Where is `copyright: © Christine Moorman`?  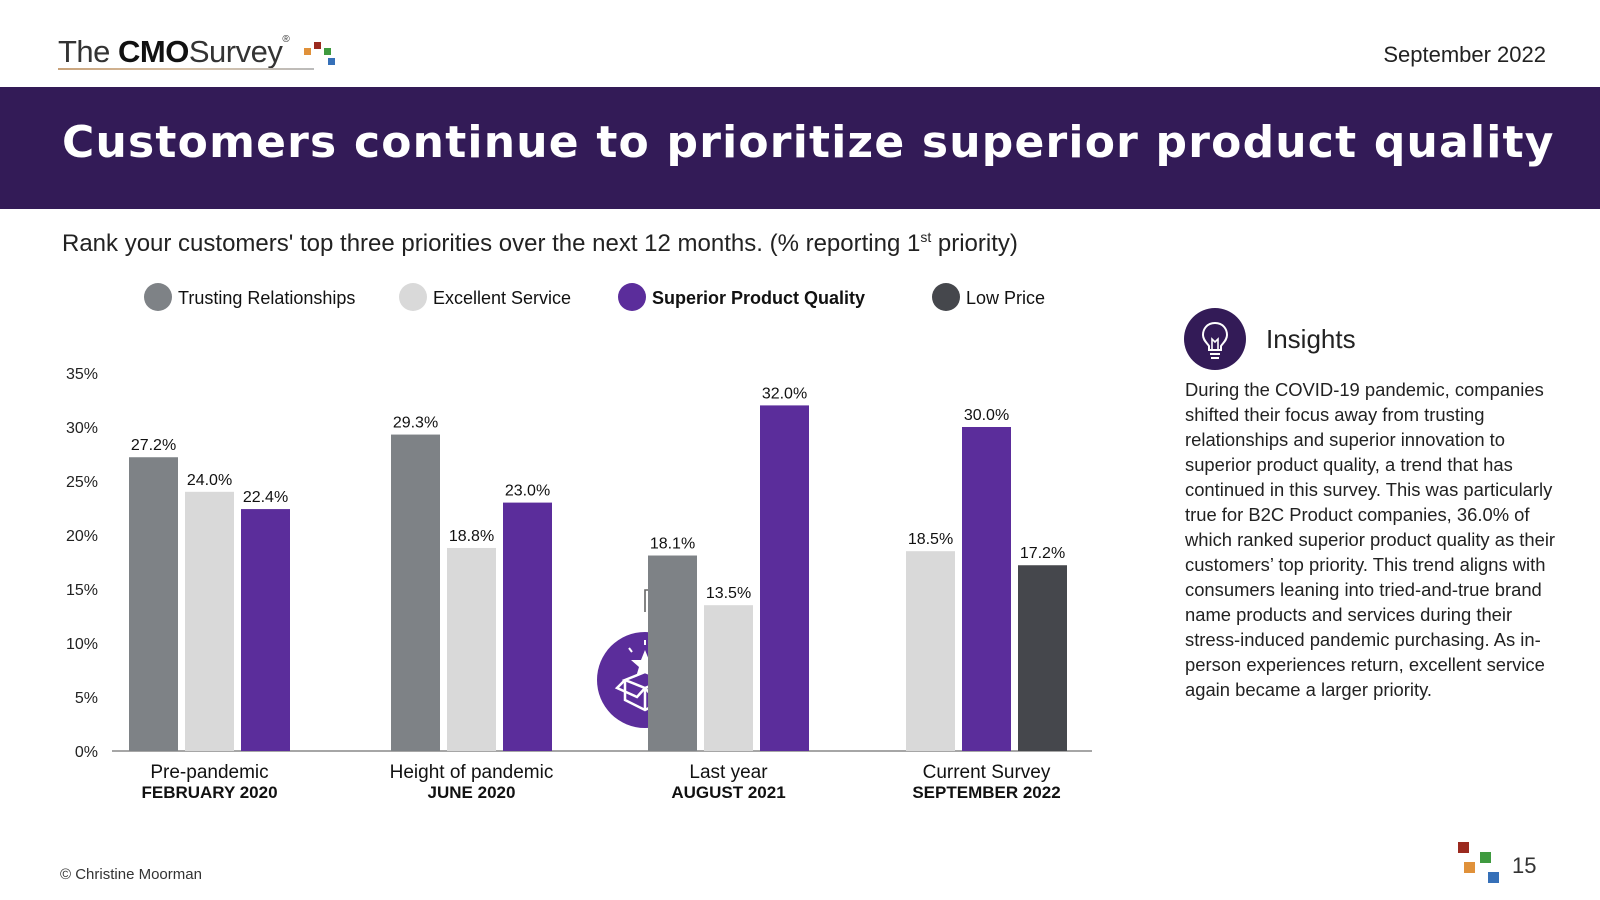
copyright: © Christine Moorman is located at coordinates (131, 874).